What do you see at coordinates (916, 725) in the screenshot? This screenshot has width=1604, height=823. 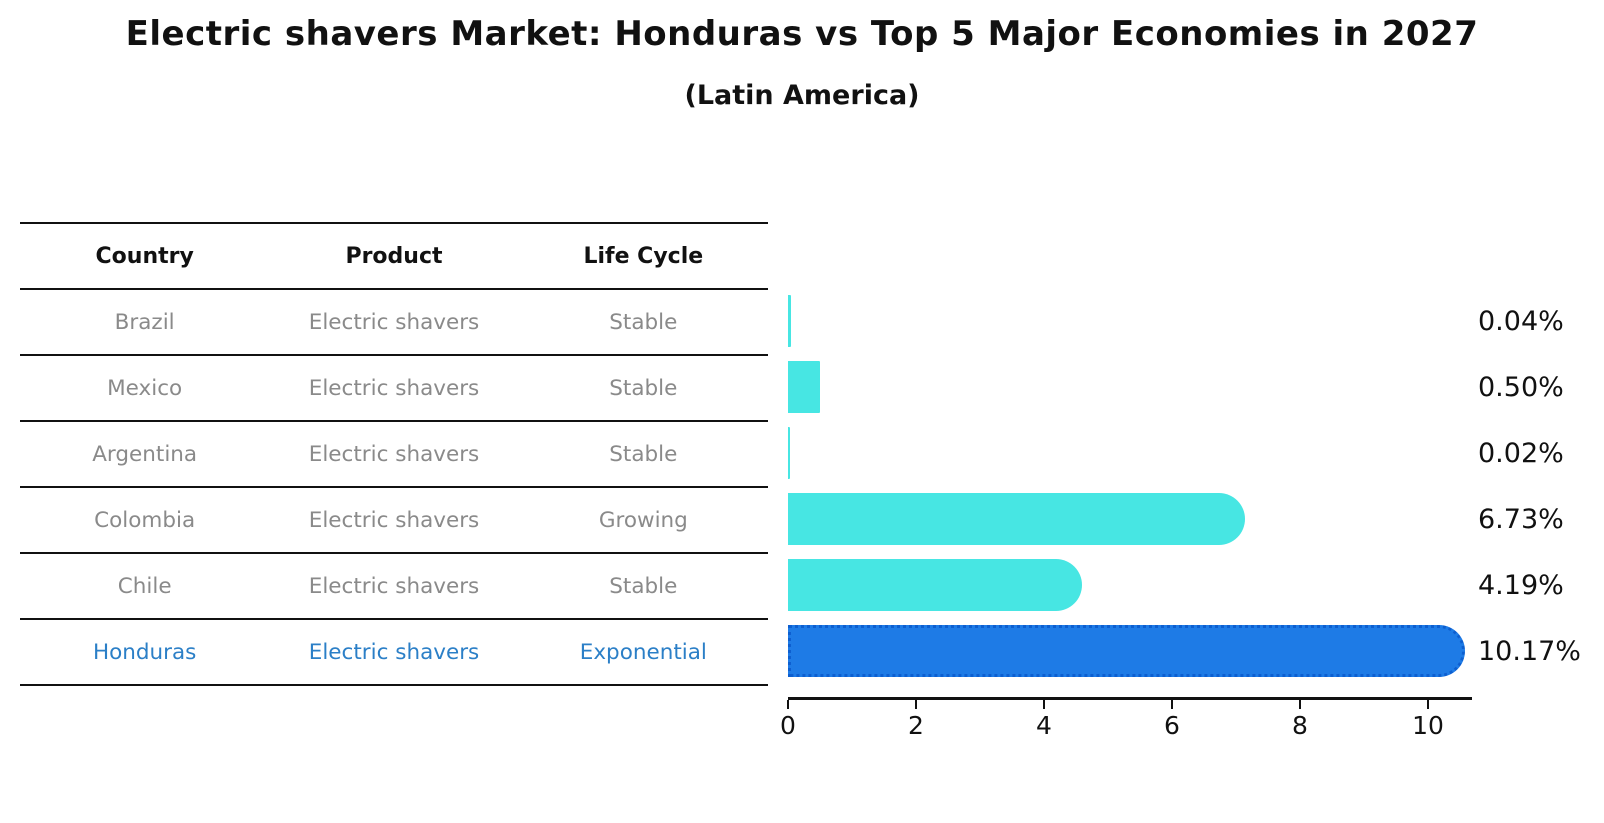 I see `tick-label: 2` at bounding box center [916, 725].